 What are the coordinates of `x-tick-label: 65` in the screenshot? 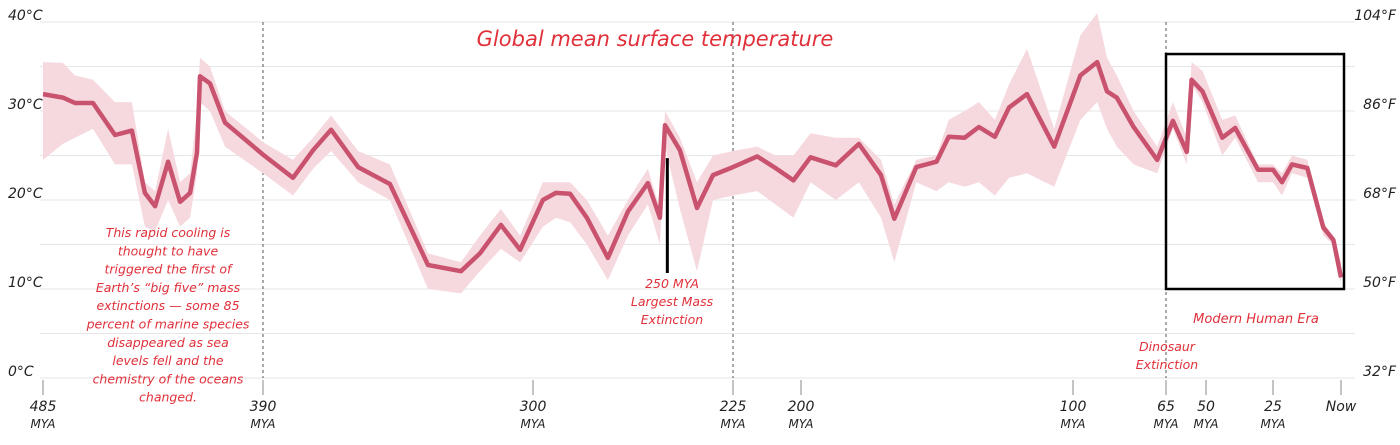 It's located at (1166, 407).